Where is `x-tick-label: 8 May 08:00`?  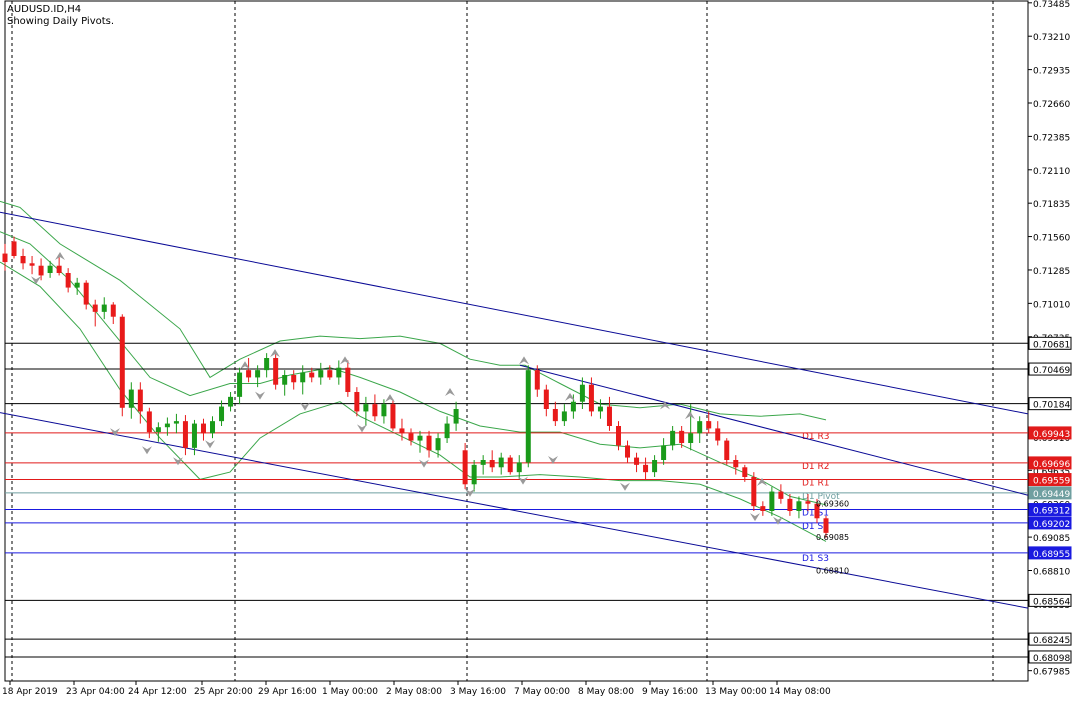 x-tick-label: 8 May 08:00 is located at coordinates (606, 692).